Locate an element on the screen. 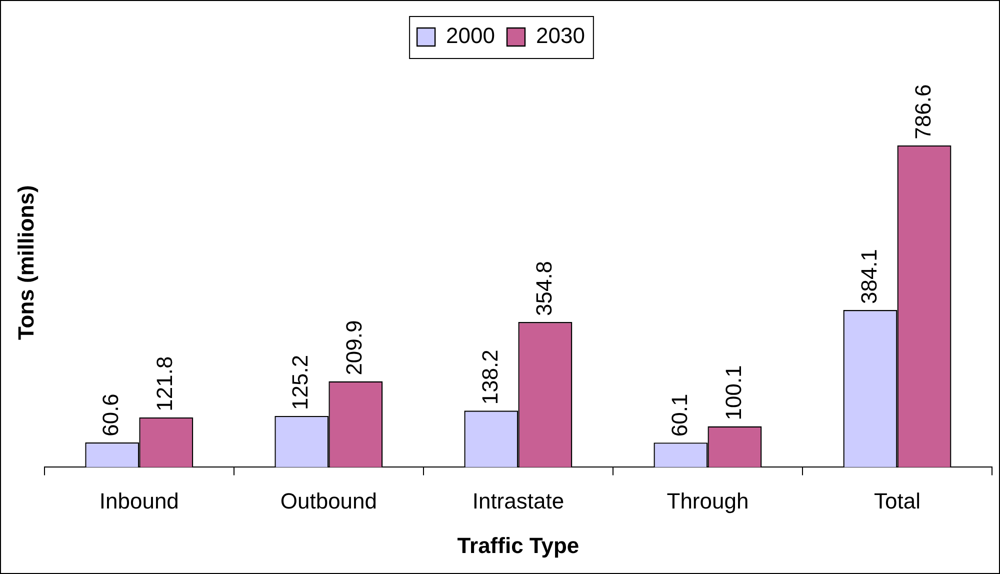  x-tick-label: Total is located at coordinates (897, 501).